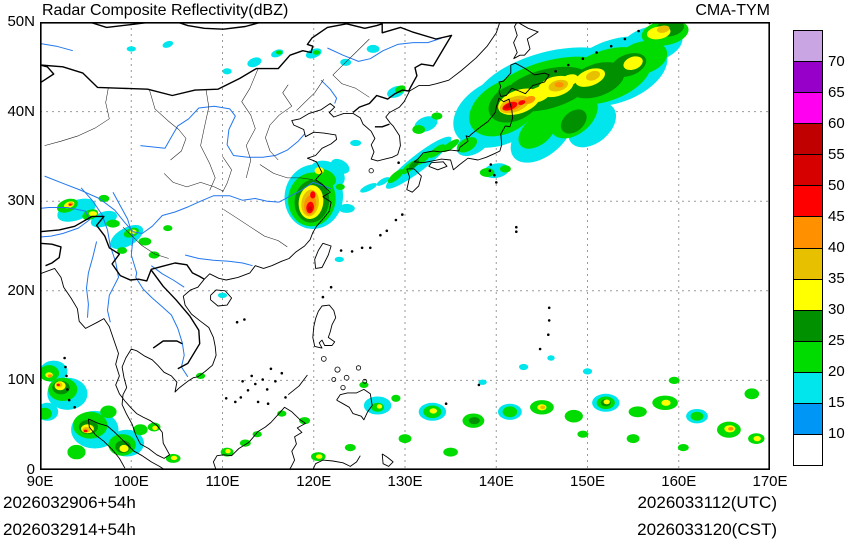 The width and height of the screenshot is (860, 549). What do you see at coordinates (21, 380) in the screenshot?
I see `y-axis-tick-label: 10N` at bounding box center [21, 380].